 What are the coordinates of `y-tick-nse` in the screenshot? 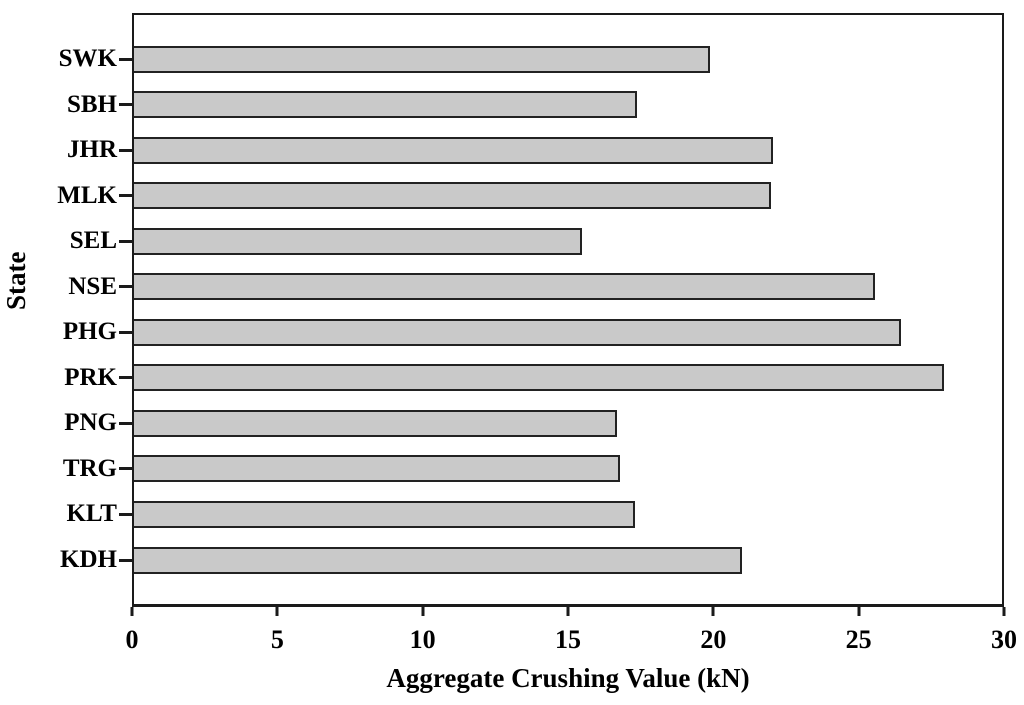 It's located at (125, 287).